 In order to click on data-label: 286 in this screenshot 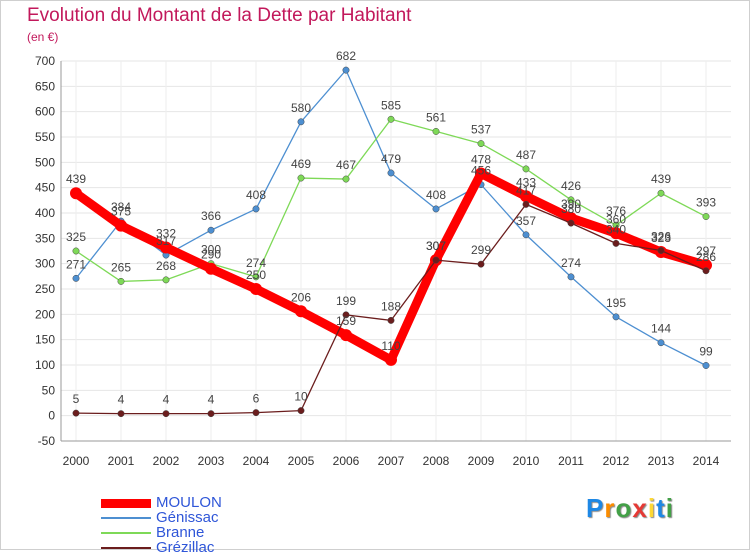, I will do `click(706, 257)`.